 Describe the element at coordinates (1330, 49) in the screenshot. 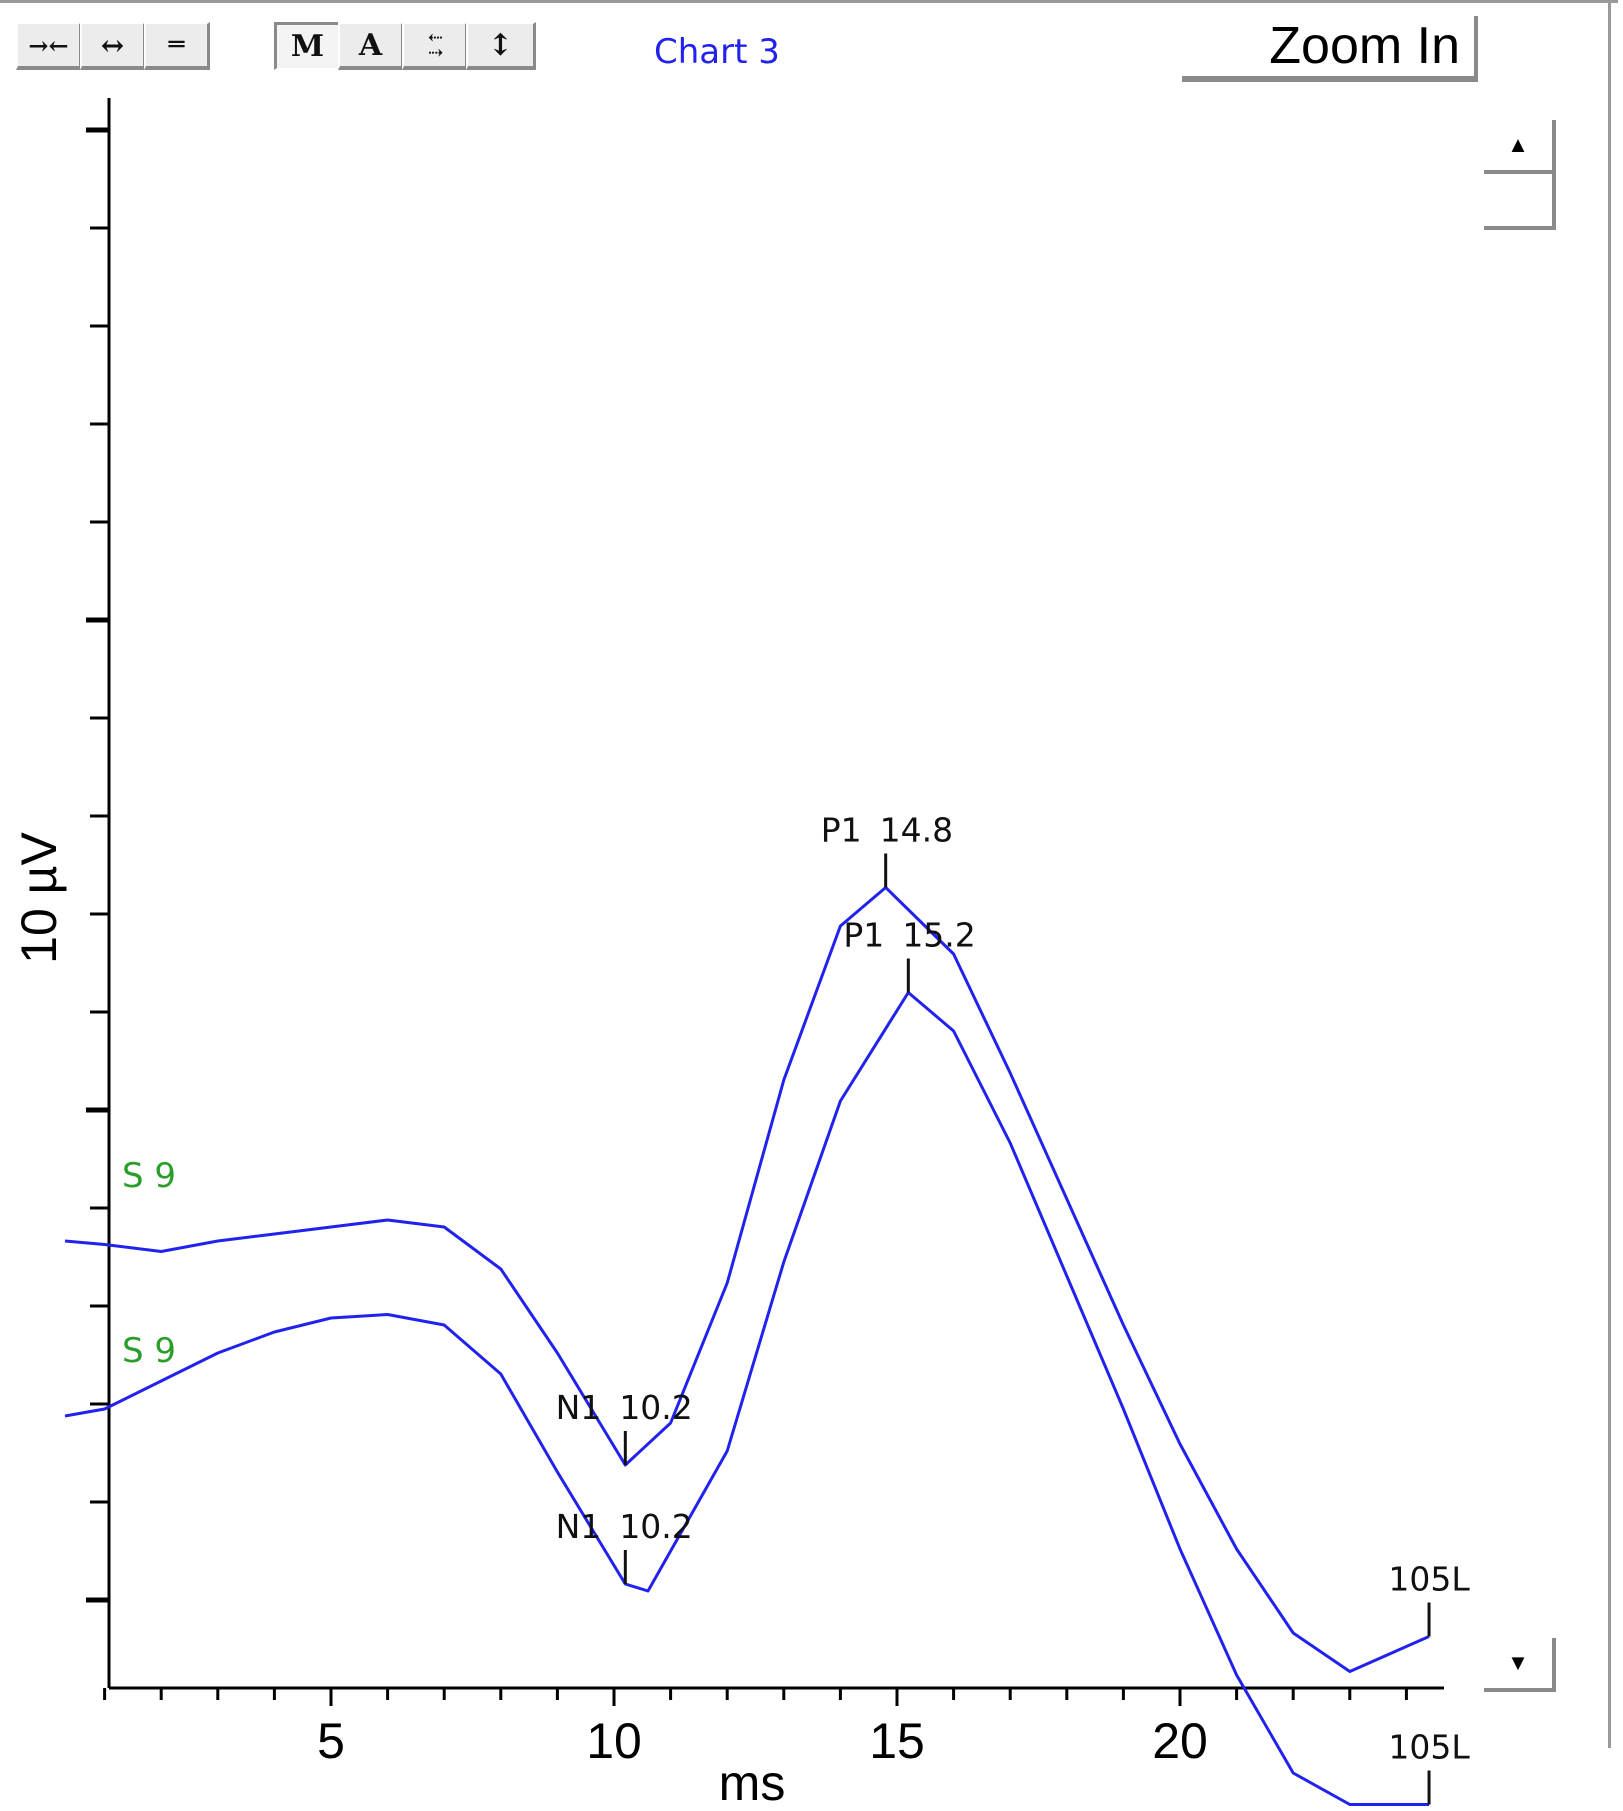

I see `zoom-in-button: Zoom In` at that location.